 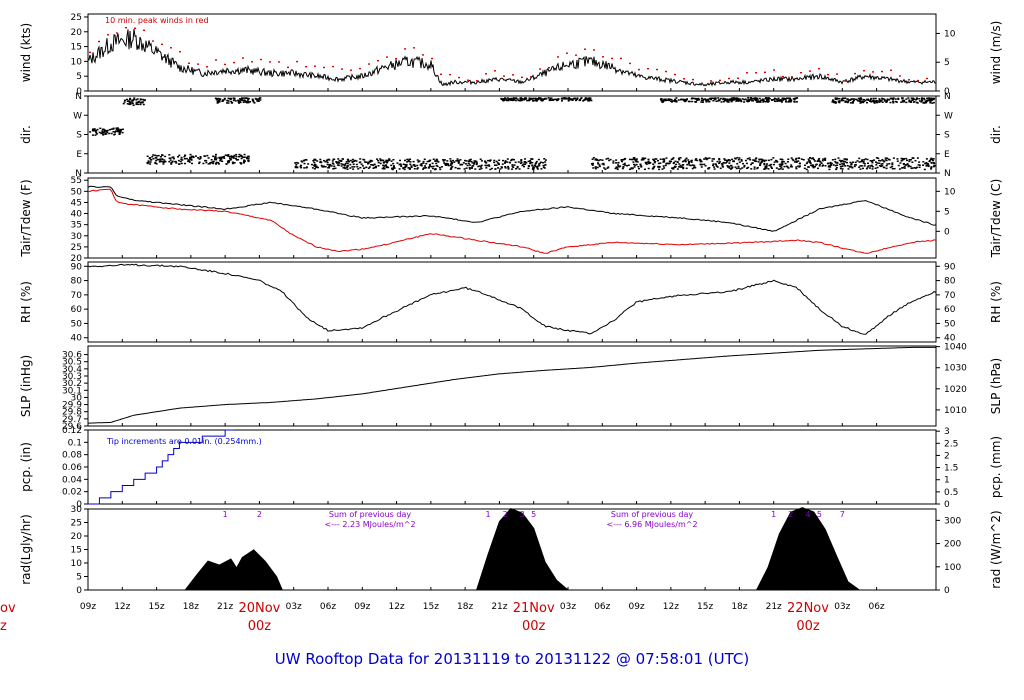 I want to click on pcp-ytick-right-label: 2, so click(x=947, y=456).